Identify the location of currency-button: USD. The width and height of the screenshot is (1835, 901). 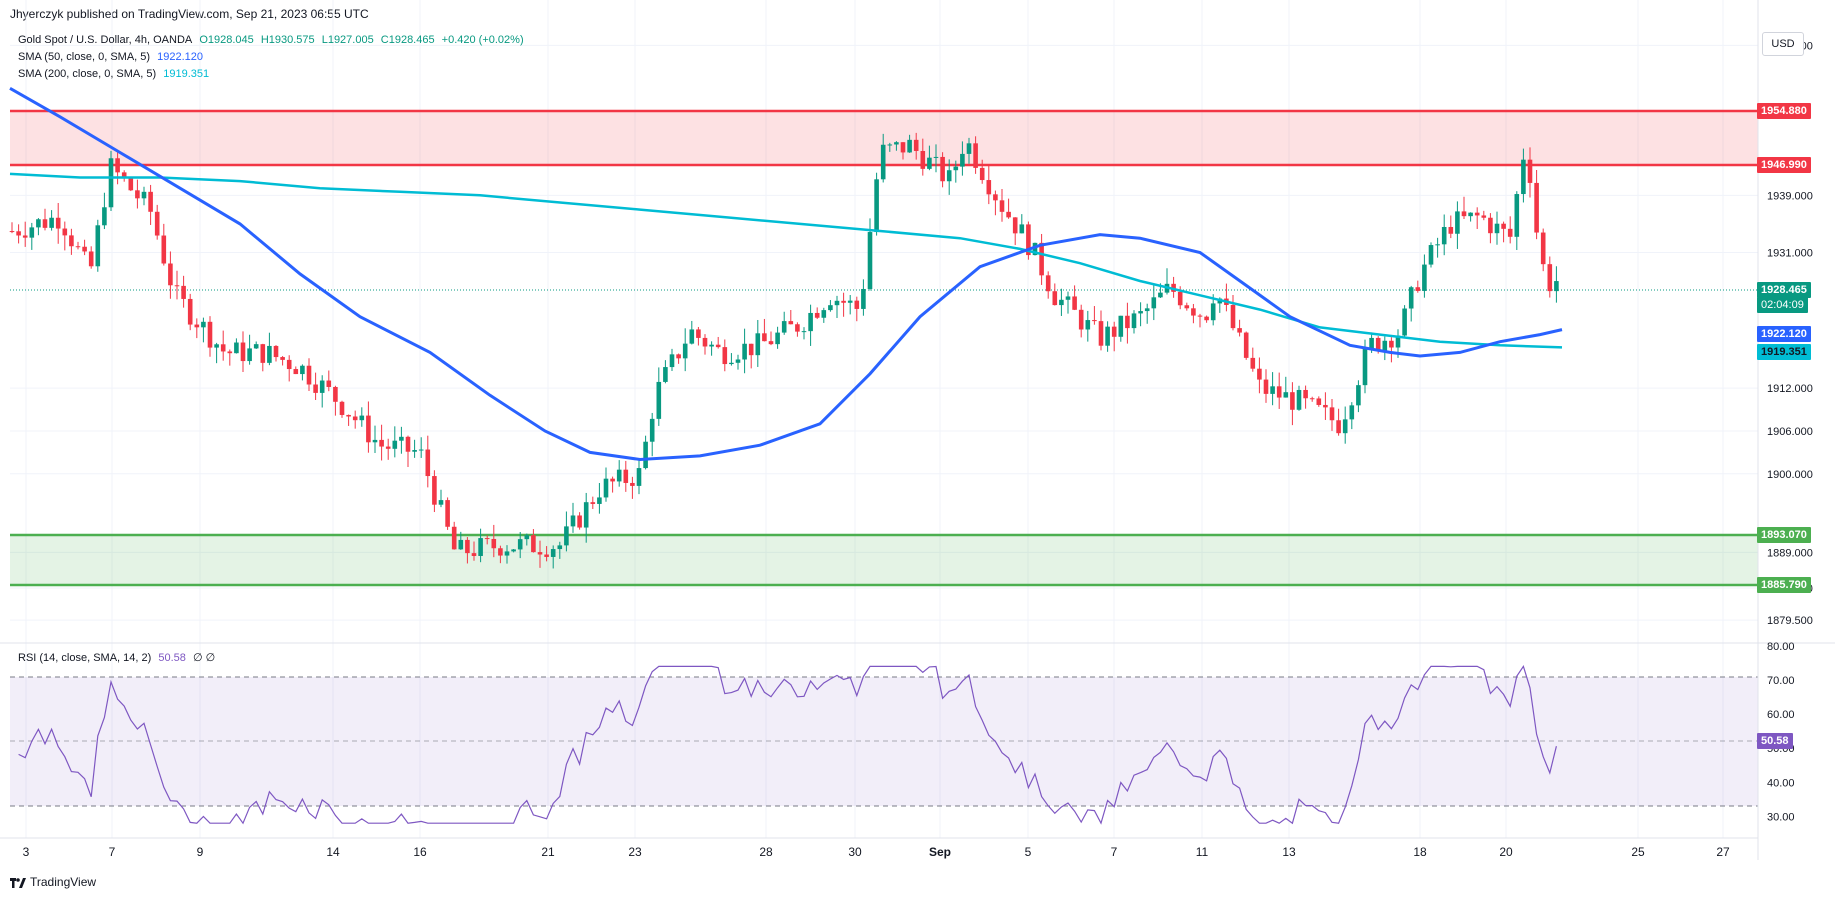
(1783, 44).